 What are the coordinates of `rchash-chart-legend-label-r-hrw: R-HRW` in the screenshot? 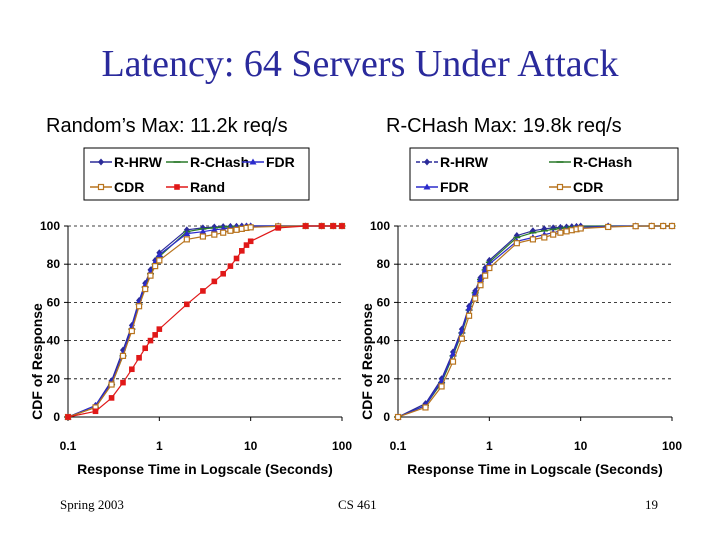 It's located at (464, 162).